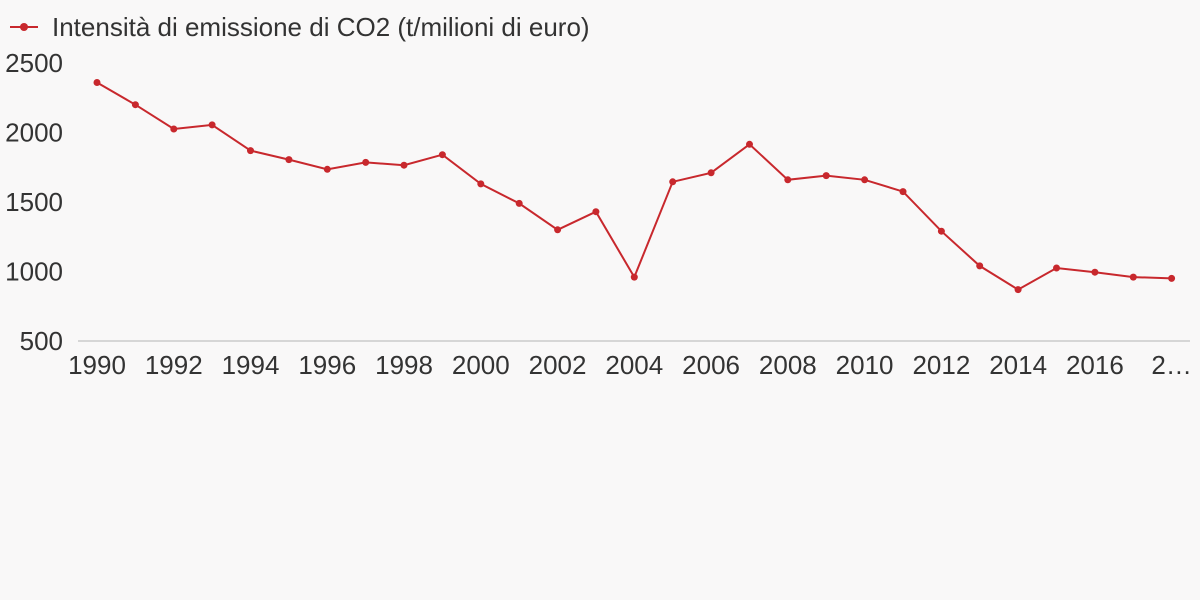  What do you see at coordinates (34, 133) in the screenshot?
I see `y-tick-label: 2000` at bounding box center [34, 133].